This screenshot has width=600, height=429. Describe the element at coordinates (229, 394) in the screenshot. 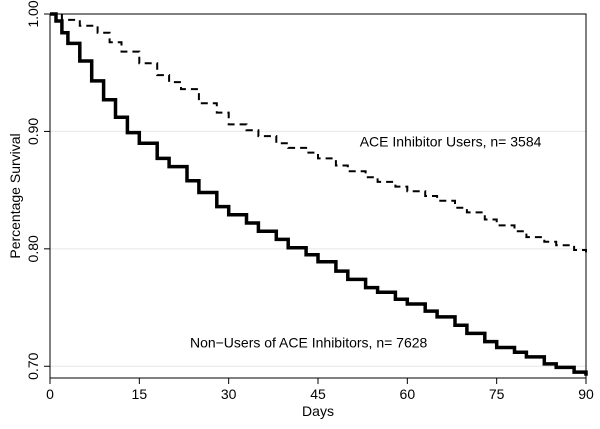

I see `x-tick-label-2: 30` at that location.